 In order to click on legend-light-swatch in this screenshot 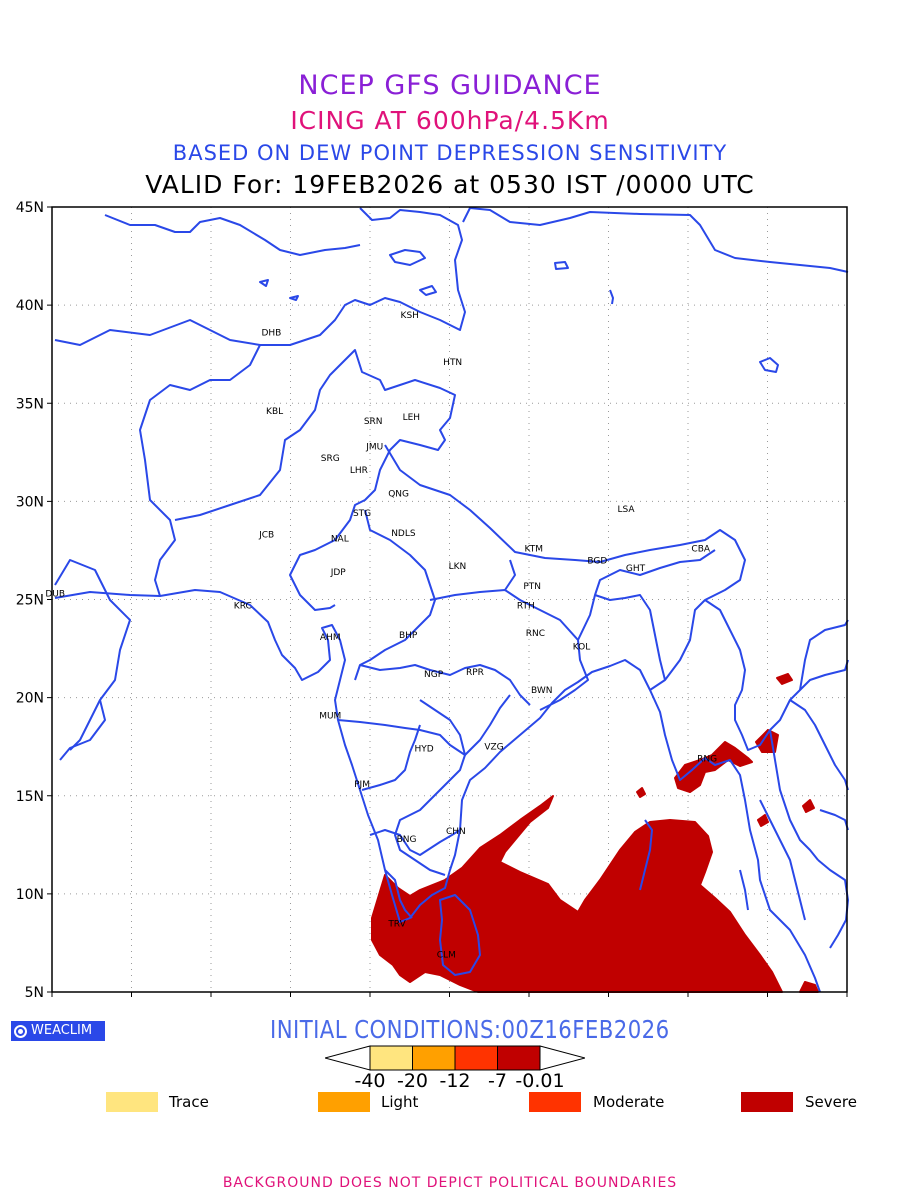, I will do `click(344, 1102)`.